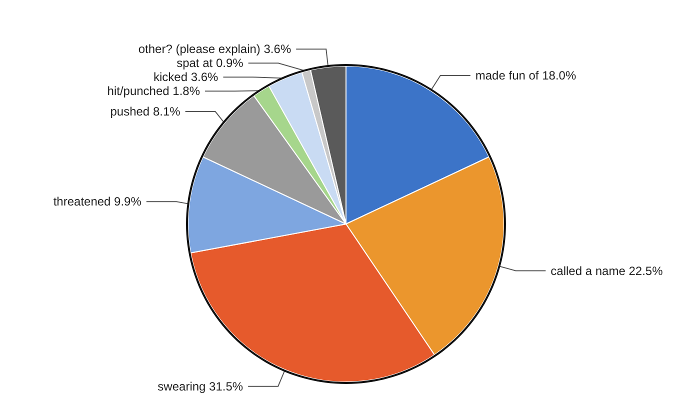  Describe the element at coordinates (145, 111) in the screenshot. I see `slice-label: pushed 8.1%` at that location.